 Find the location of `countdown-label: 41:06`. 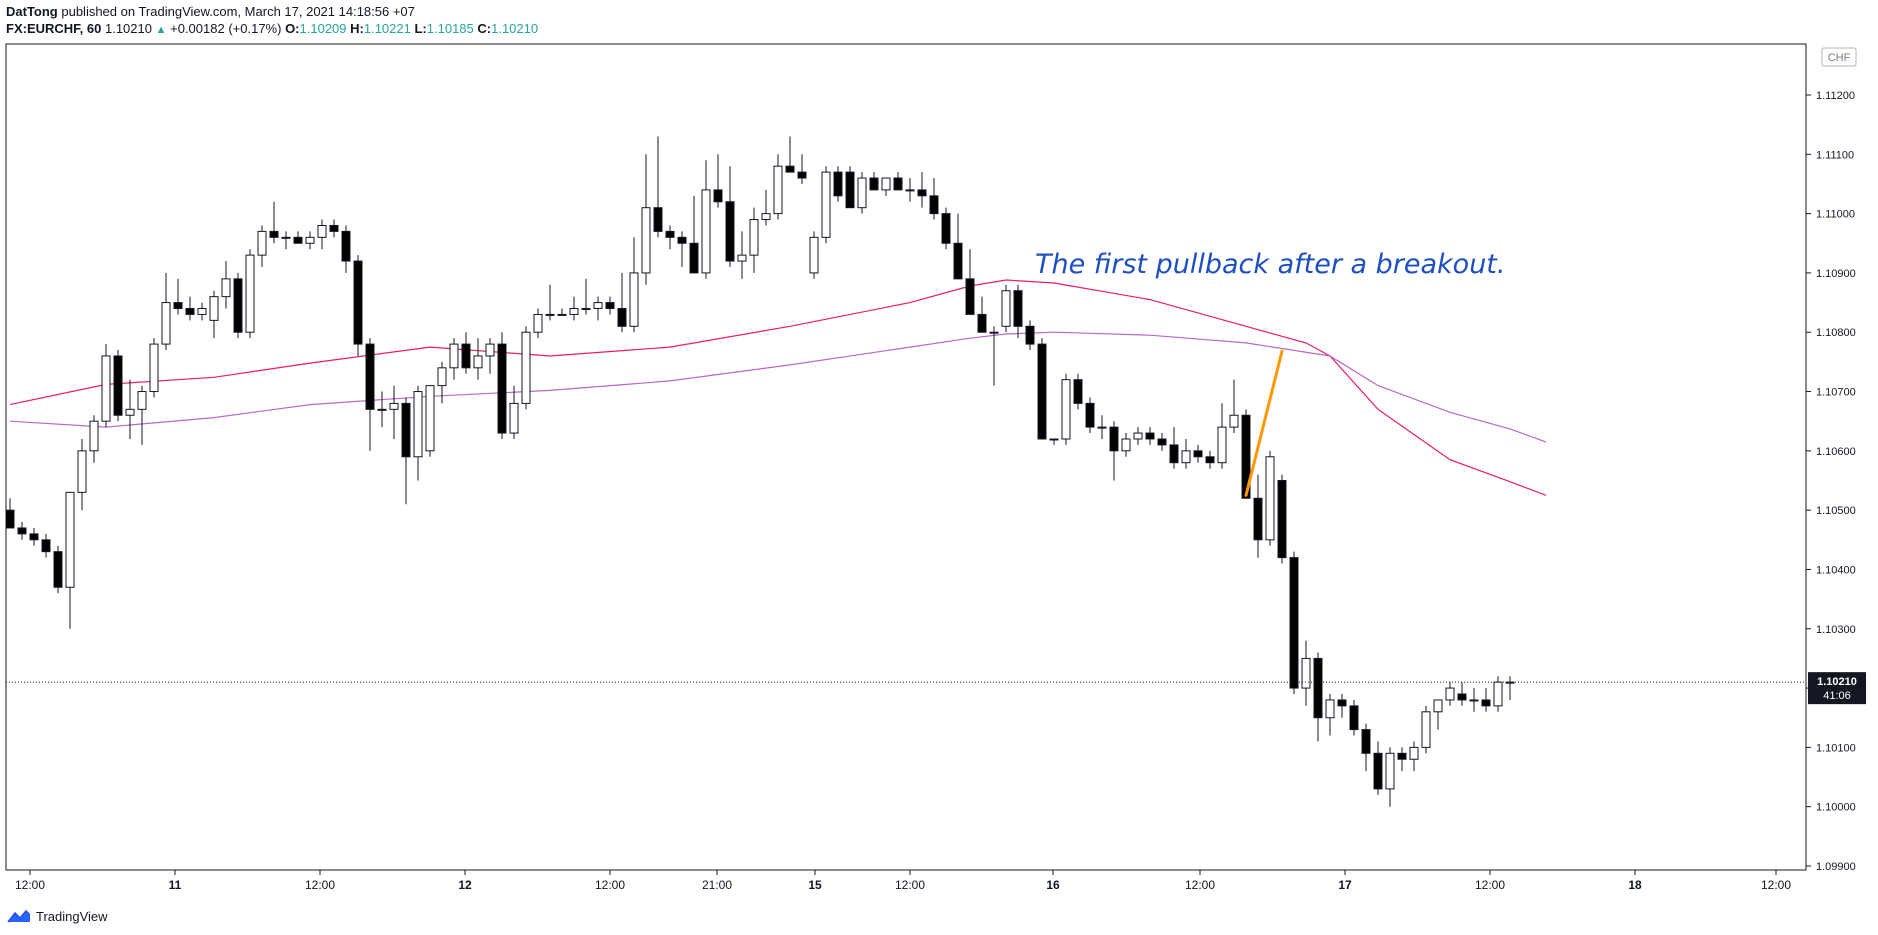

countdown-label: 41:06 is located at coordinates (1837, 696).